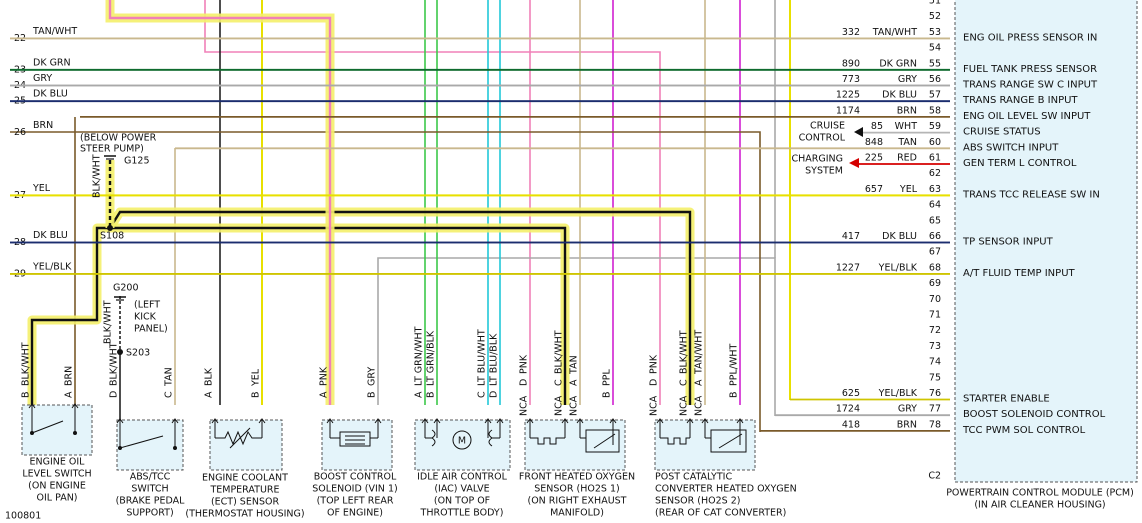 This screenshot has width=1142, height=523. What do you see at coordinates (874, 158) in the screenshot?
I see `circuit-number: 225` at bounding box center [874, 158].